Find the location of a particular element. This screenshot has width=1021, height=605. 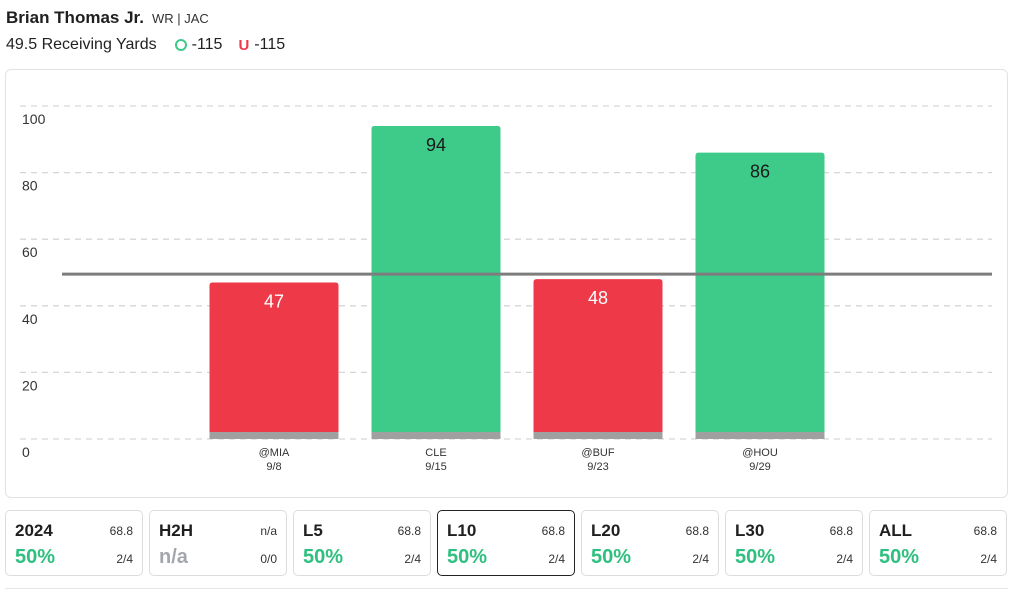

under-odds: U -115 is located at coordinates (261, 45).